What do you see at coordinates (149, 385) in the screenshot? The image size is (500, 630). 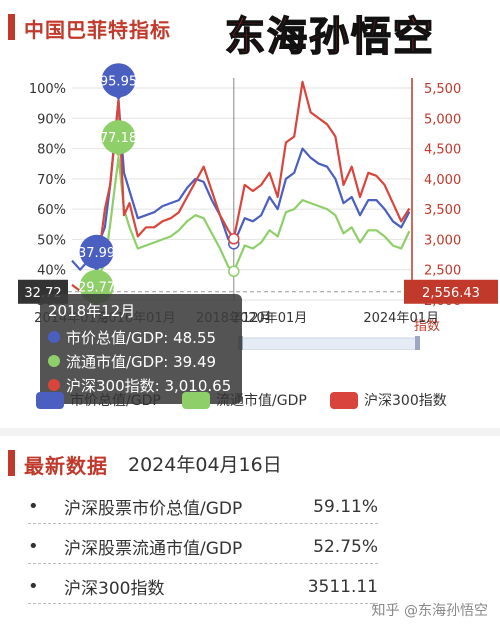 I see `tooltip-row-label: 沪深300指数: 3,010.65` at bounding box center [149, 385].